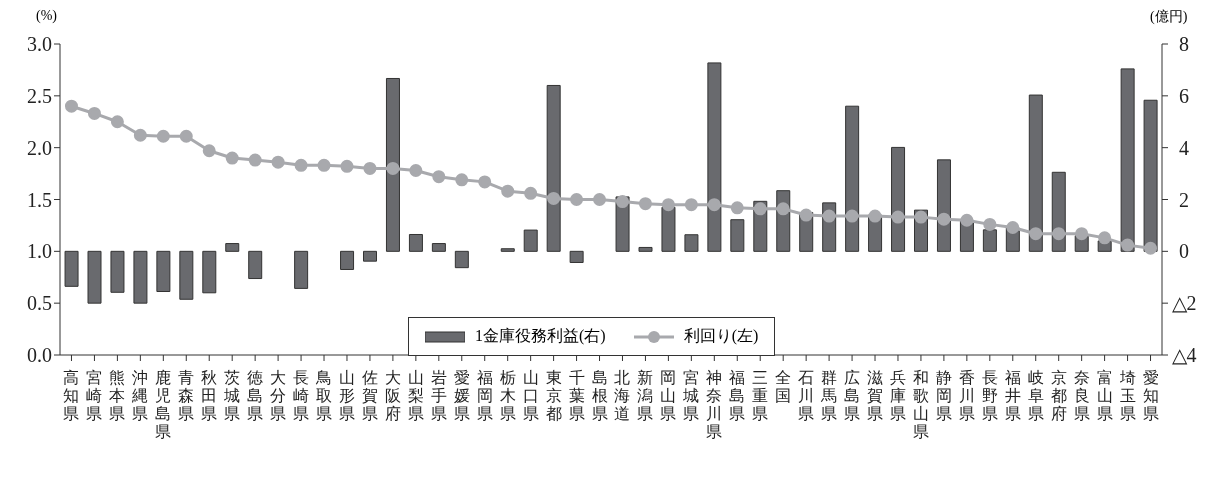 This screenshot has width=1212, height=479. Describe the element at coordinates (255, 395) in the screenshot. I see `x-tick-label: 徳島県` at that location.